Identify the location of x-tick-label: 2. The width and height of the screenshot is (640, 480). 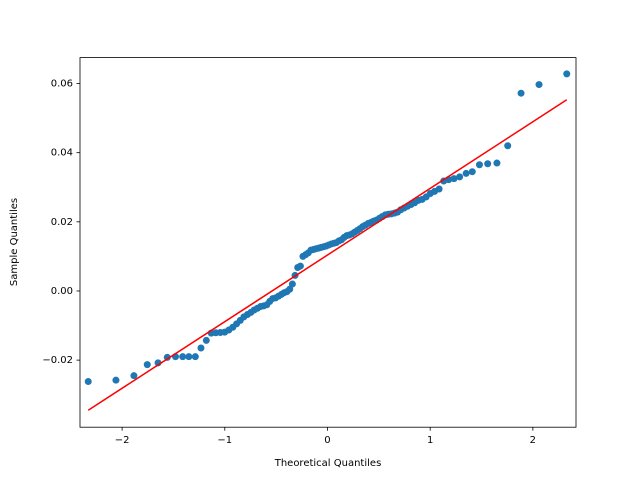
(533, 440).